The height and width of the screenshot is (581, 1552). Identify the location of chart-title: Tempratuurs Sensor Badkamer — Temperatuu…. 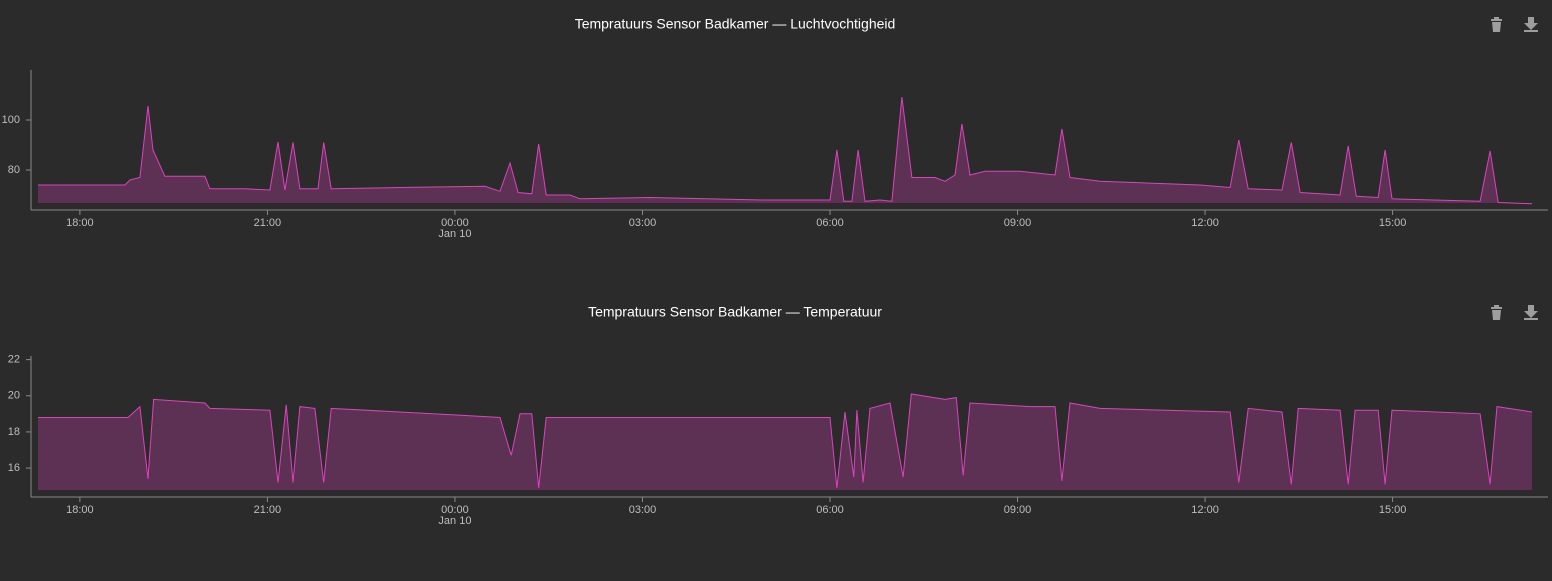
(735, 312).